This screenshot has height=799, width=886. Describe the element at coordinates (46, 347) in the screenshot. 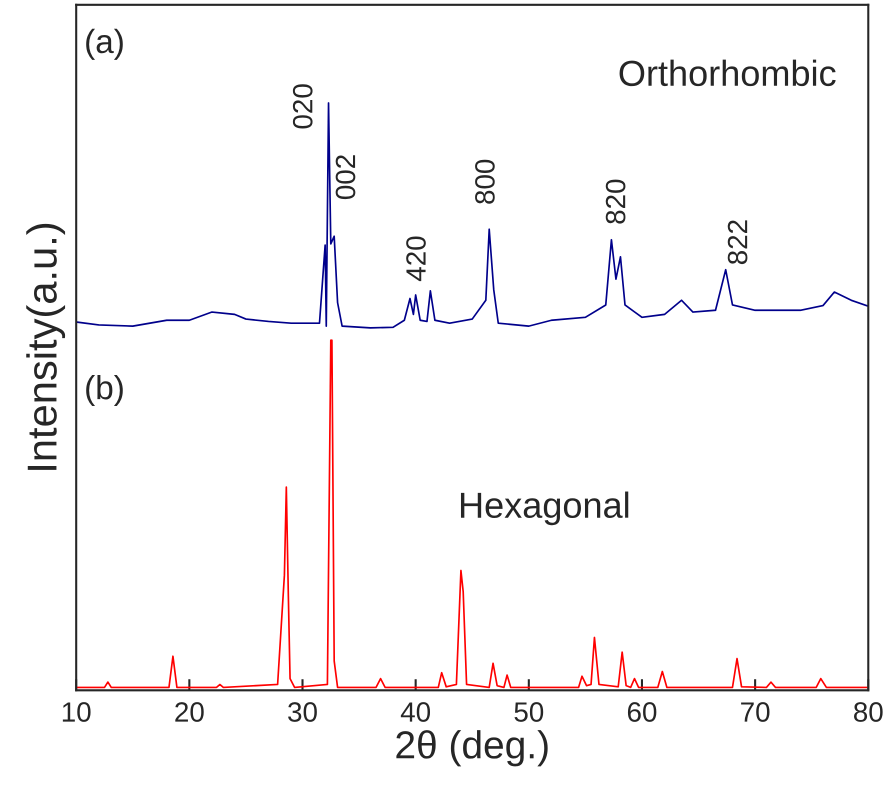

I see `y-axis-title: Intensity(a.u.)` at that location.